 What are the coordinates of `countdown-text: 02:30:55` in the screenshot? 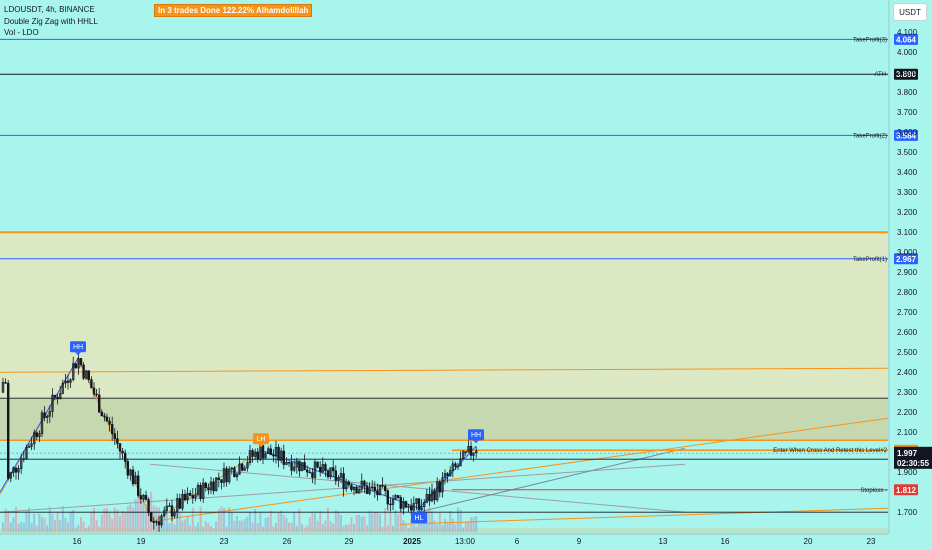 It's located at (913, 463).